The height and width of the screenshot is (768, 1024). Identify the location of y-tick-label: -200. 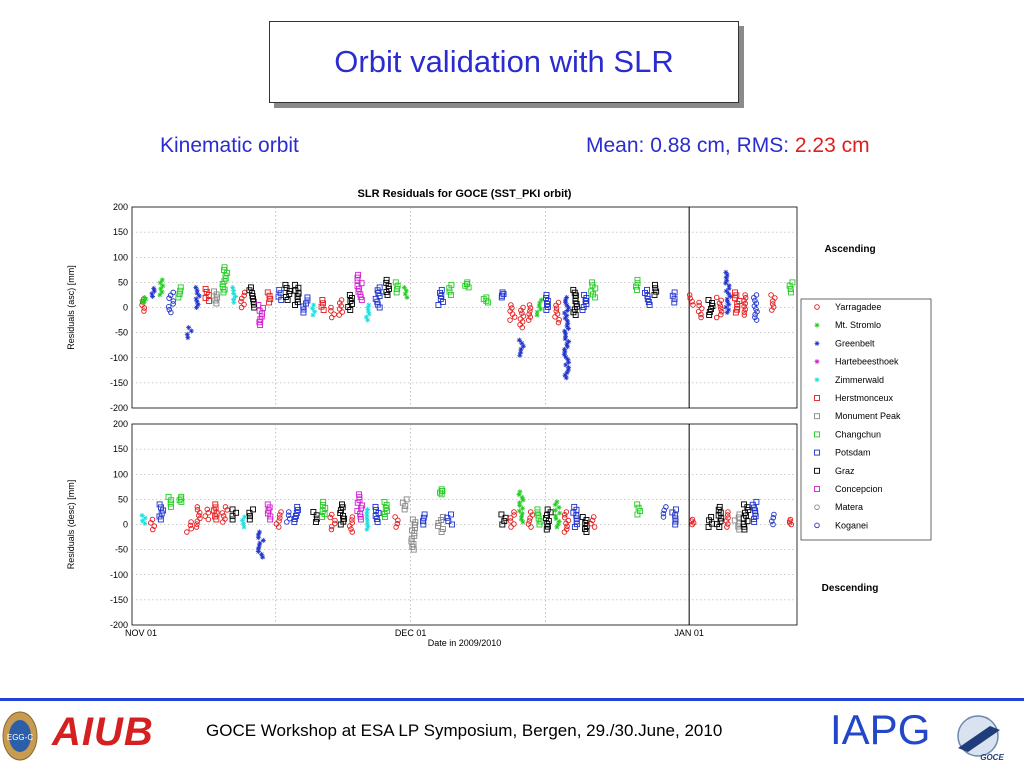
(119, 625).